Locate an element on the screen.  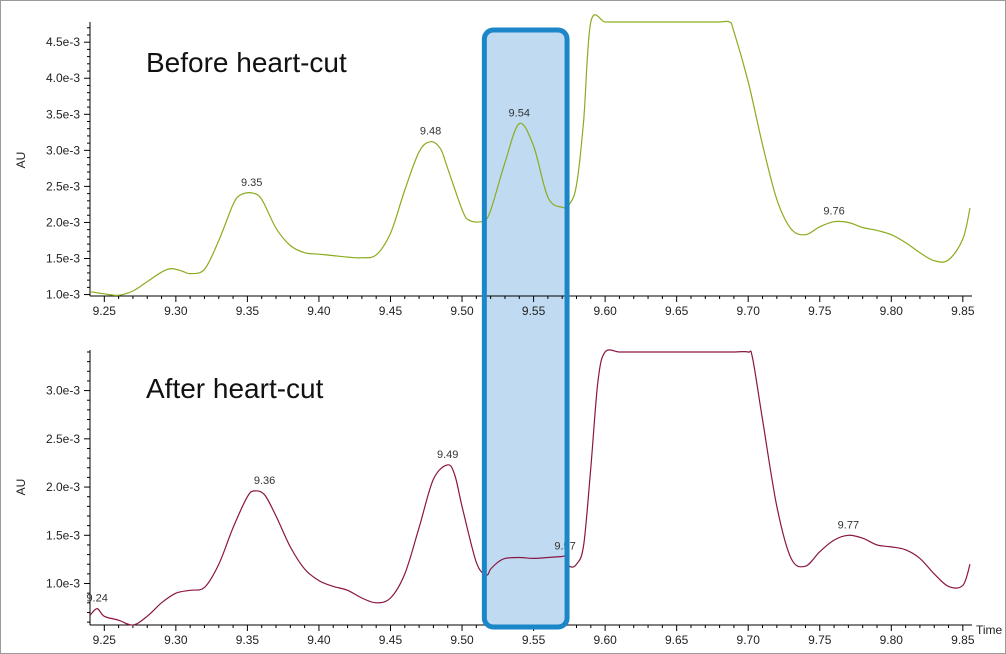
top-panel-title: Before heart-cut is located at coordinates (246, 62).